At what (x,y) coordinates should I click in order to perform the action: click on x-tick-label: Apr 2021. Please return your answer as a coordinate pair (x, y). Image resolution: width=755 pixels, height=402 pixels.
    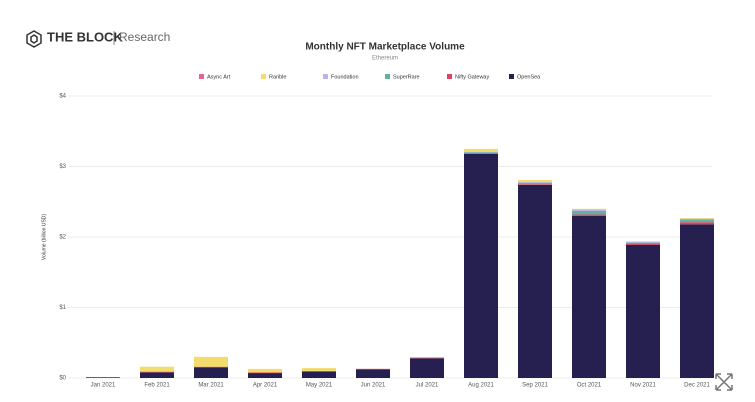
    Looking at the image, I should click on (265, 386).